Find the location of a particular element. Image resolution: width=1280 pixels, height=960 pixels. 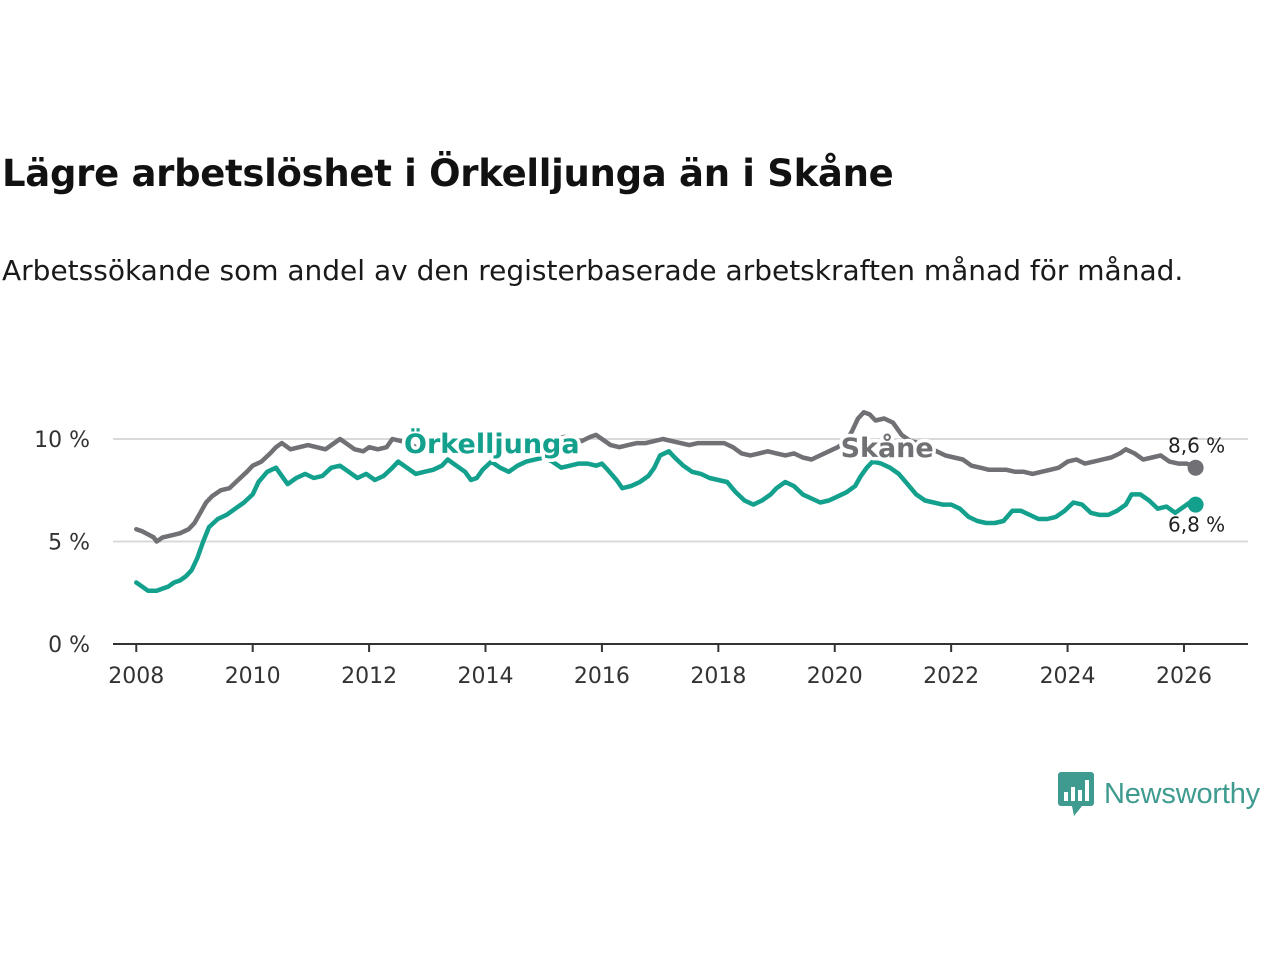

bar-chart-bubble-icon is located at coordinates (1076, 794).